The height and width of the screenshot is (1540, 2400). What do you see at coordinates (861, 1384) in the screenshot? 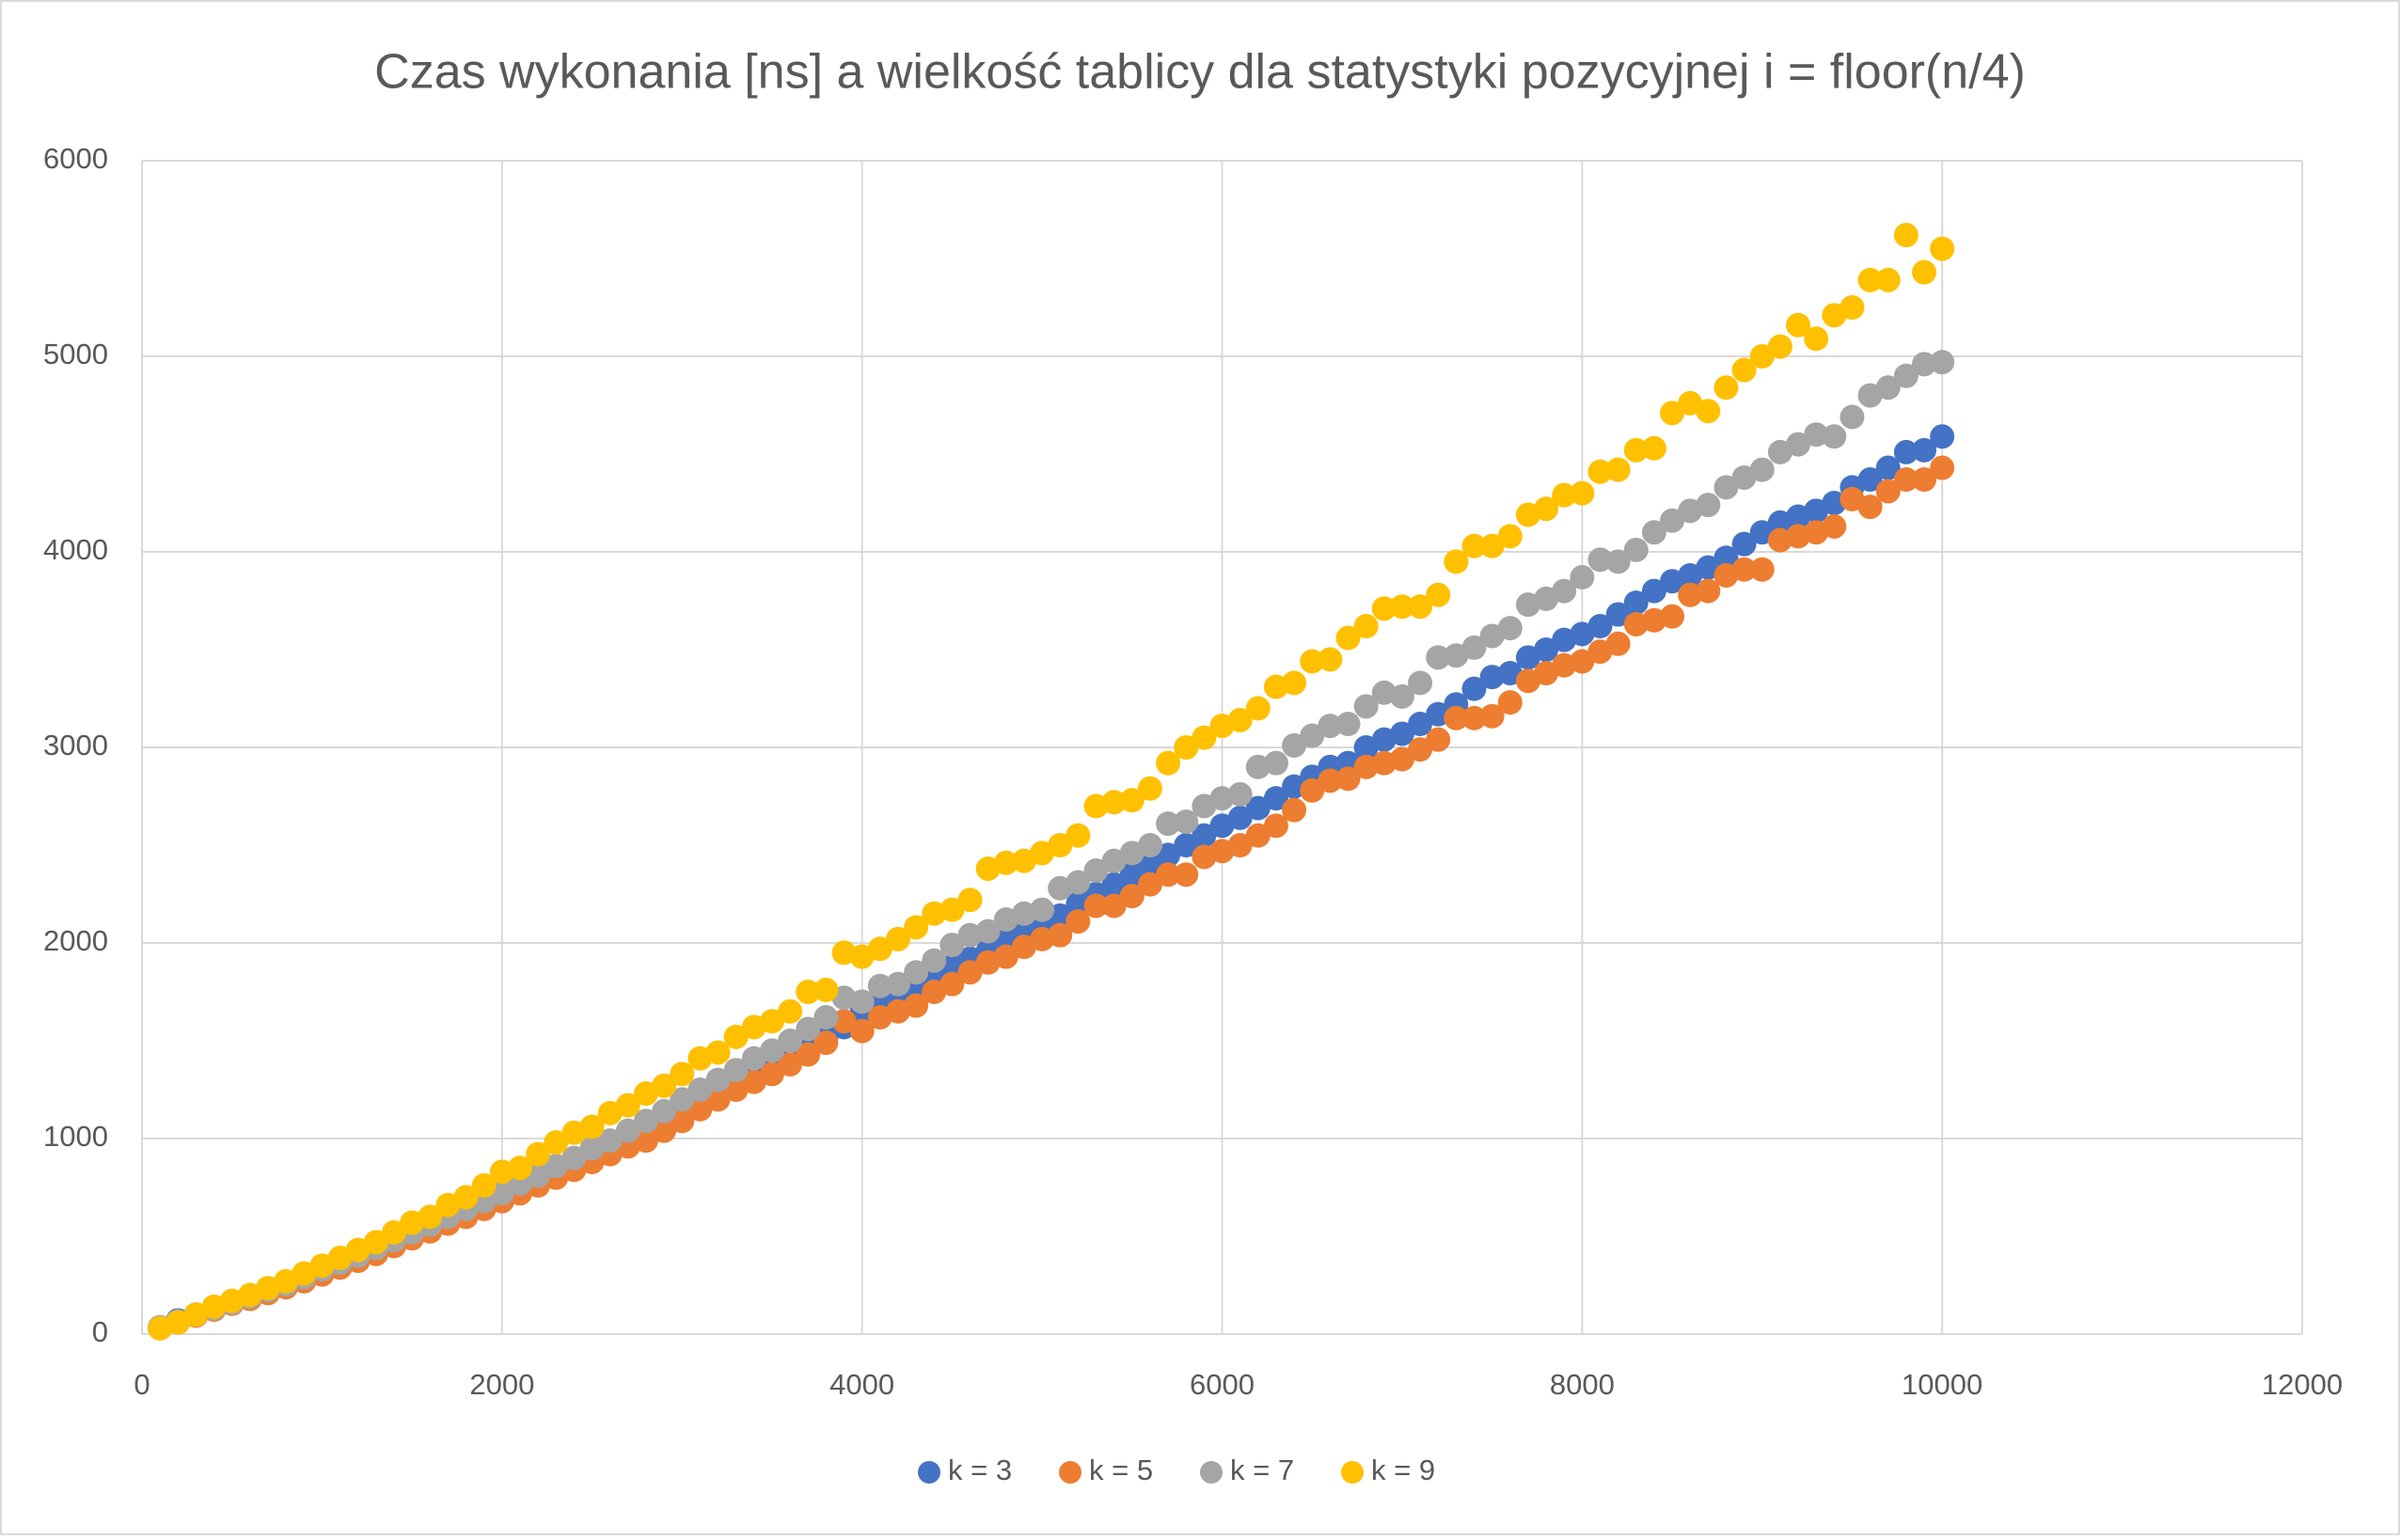
I see `x-tick-label: 4000` at bounding box center [861, 1384].